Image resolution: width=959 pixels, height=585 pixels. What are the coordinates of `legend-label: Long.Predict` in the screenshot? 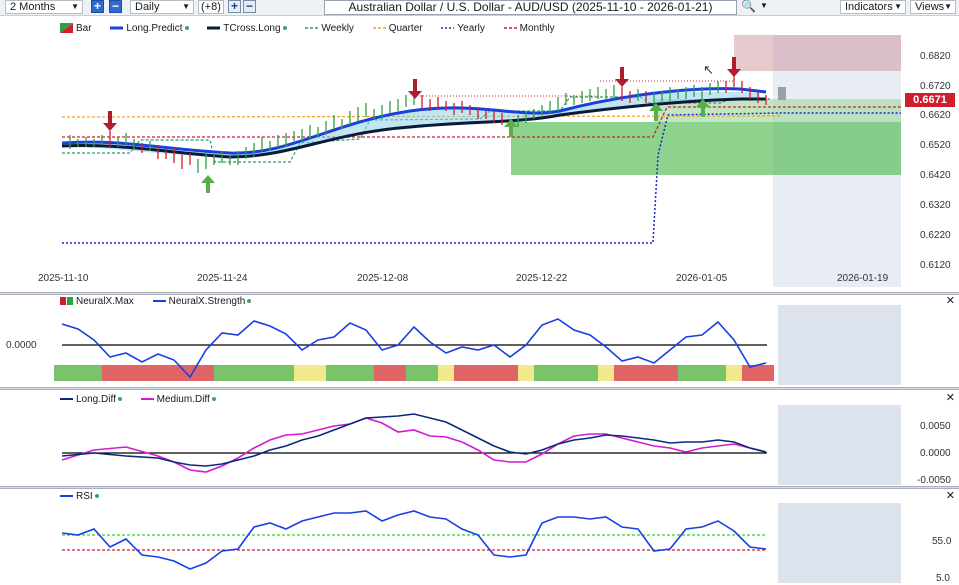 It's located at (154, 28).